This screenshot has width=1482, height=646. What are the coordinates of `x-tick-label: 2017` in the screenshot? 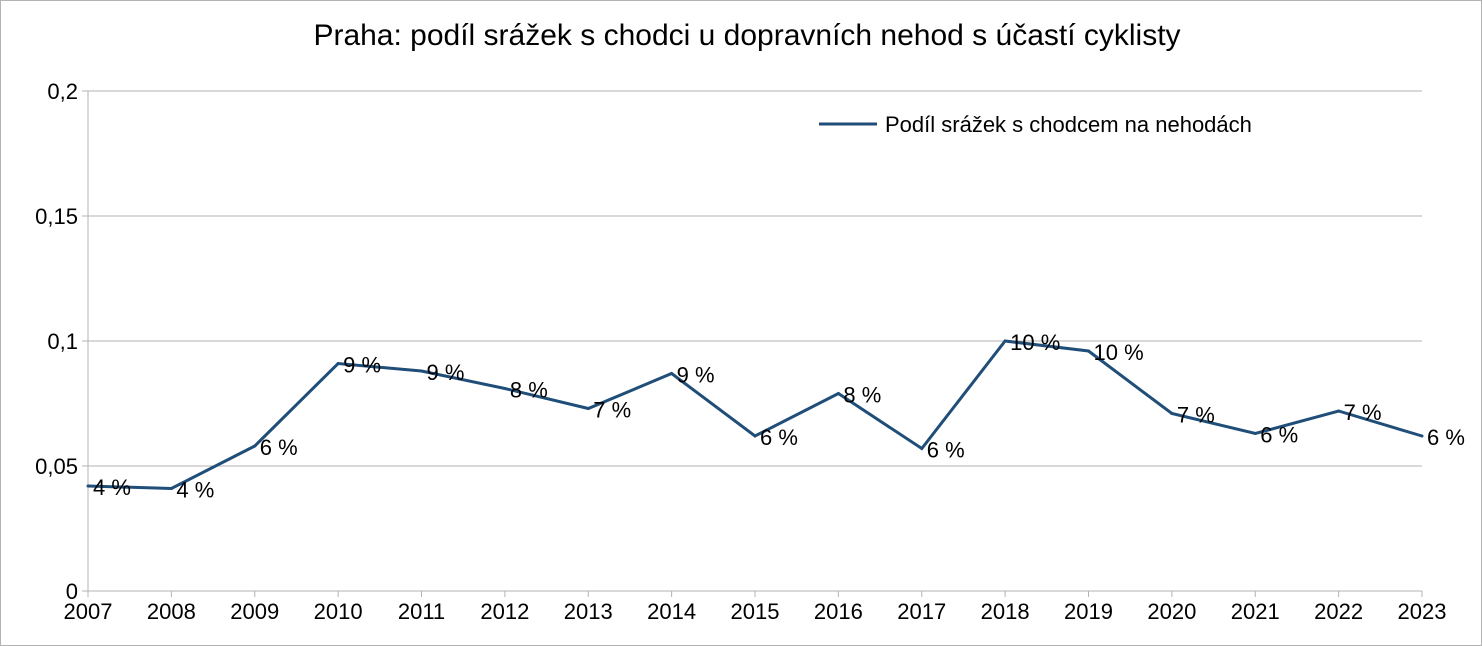 It's located at (921, 611).